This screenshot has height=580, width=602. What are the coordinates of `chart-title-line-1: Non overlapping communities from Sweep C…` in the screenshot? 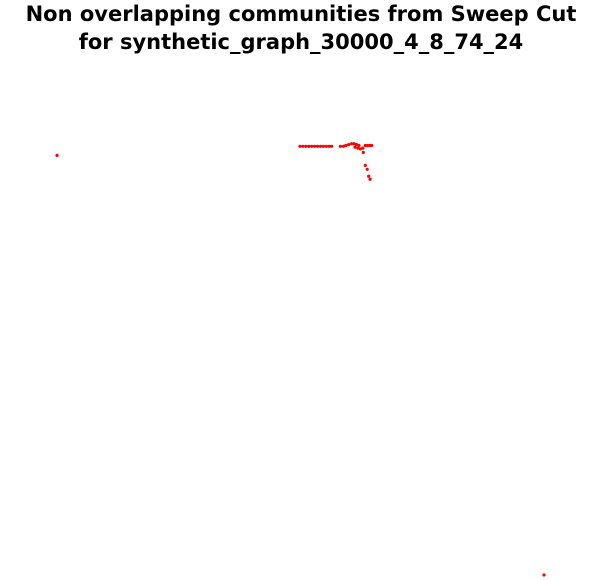 It's located at (301, 14).